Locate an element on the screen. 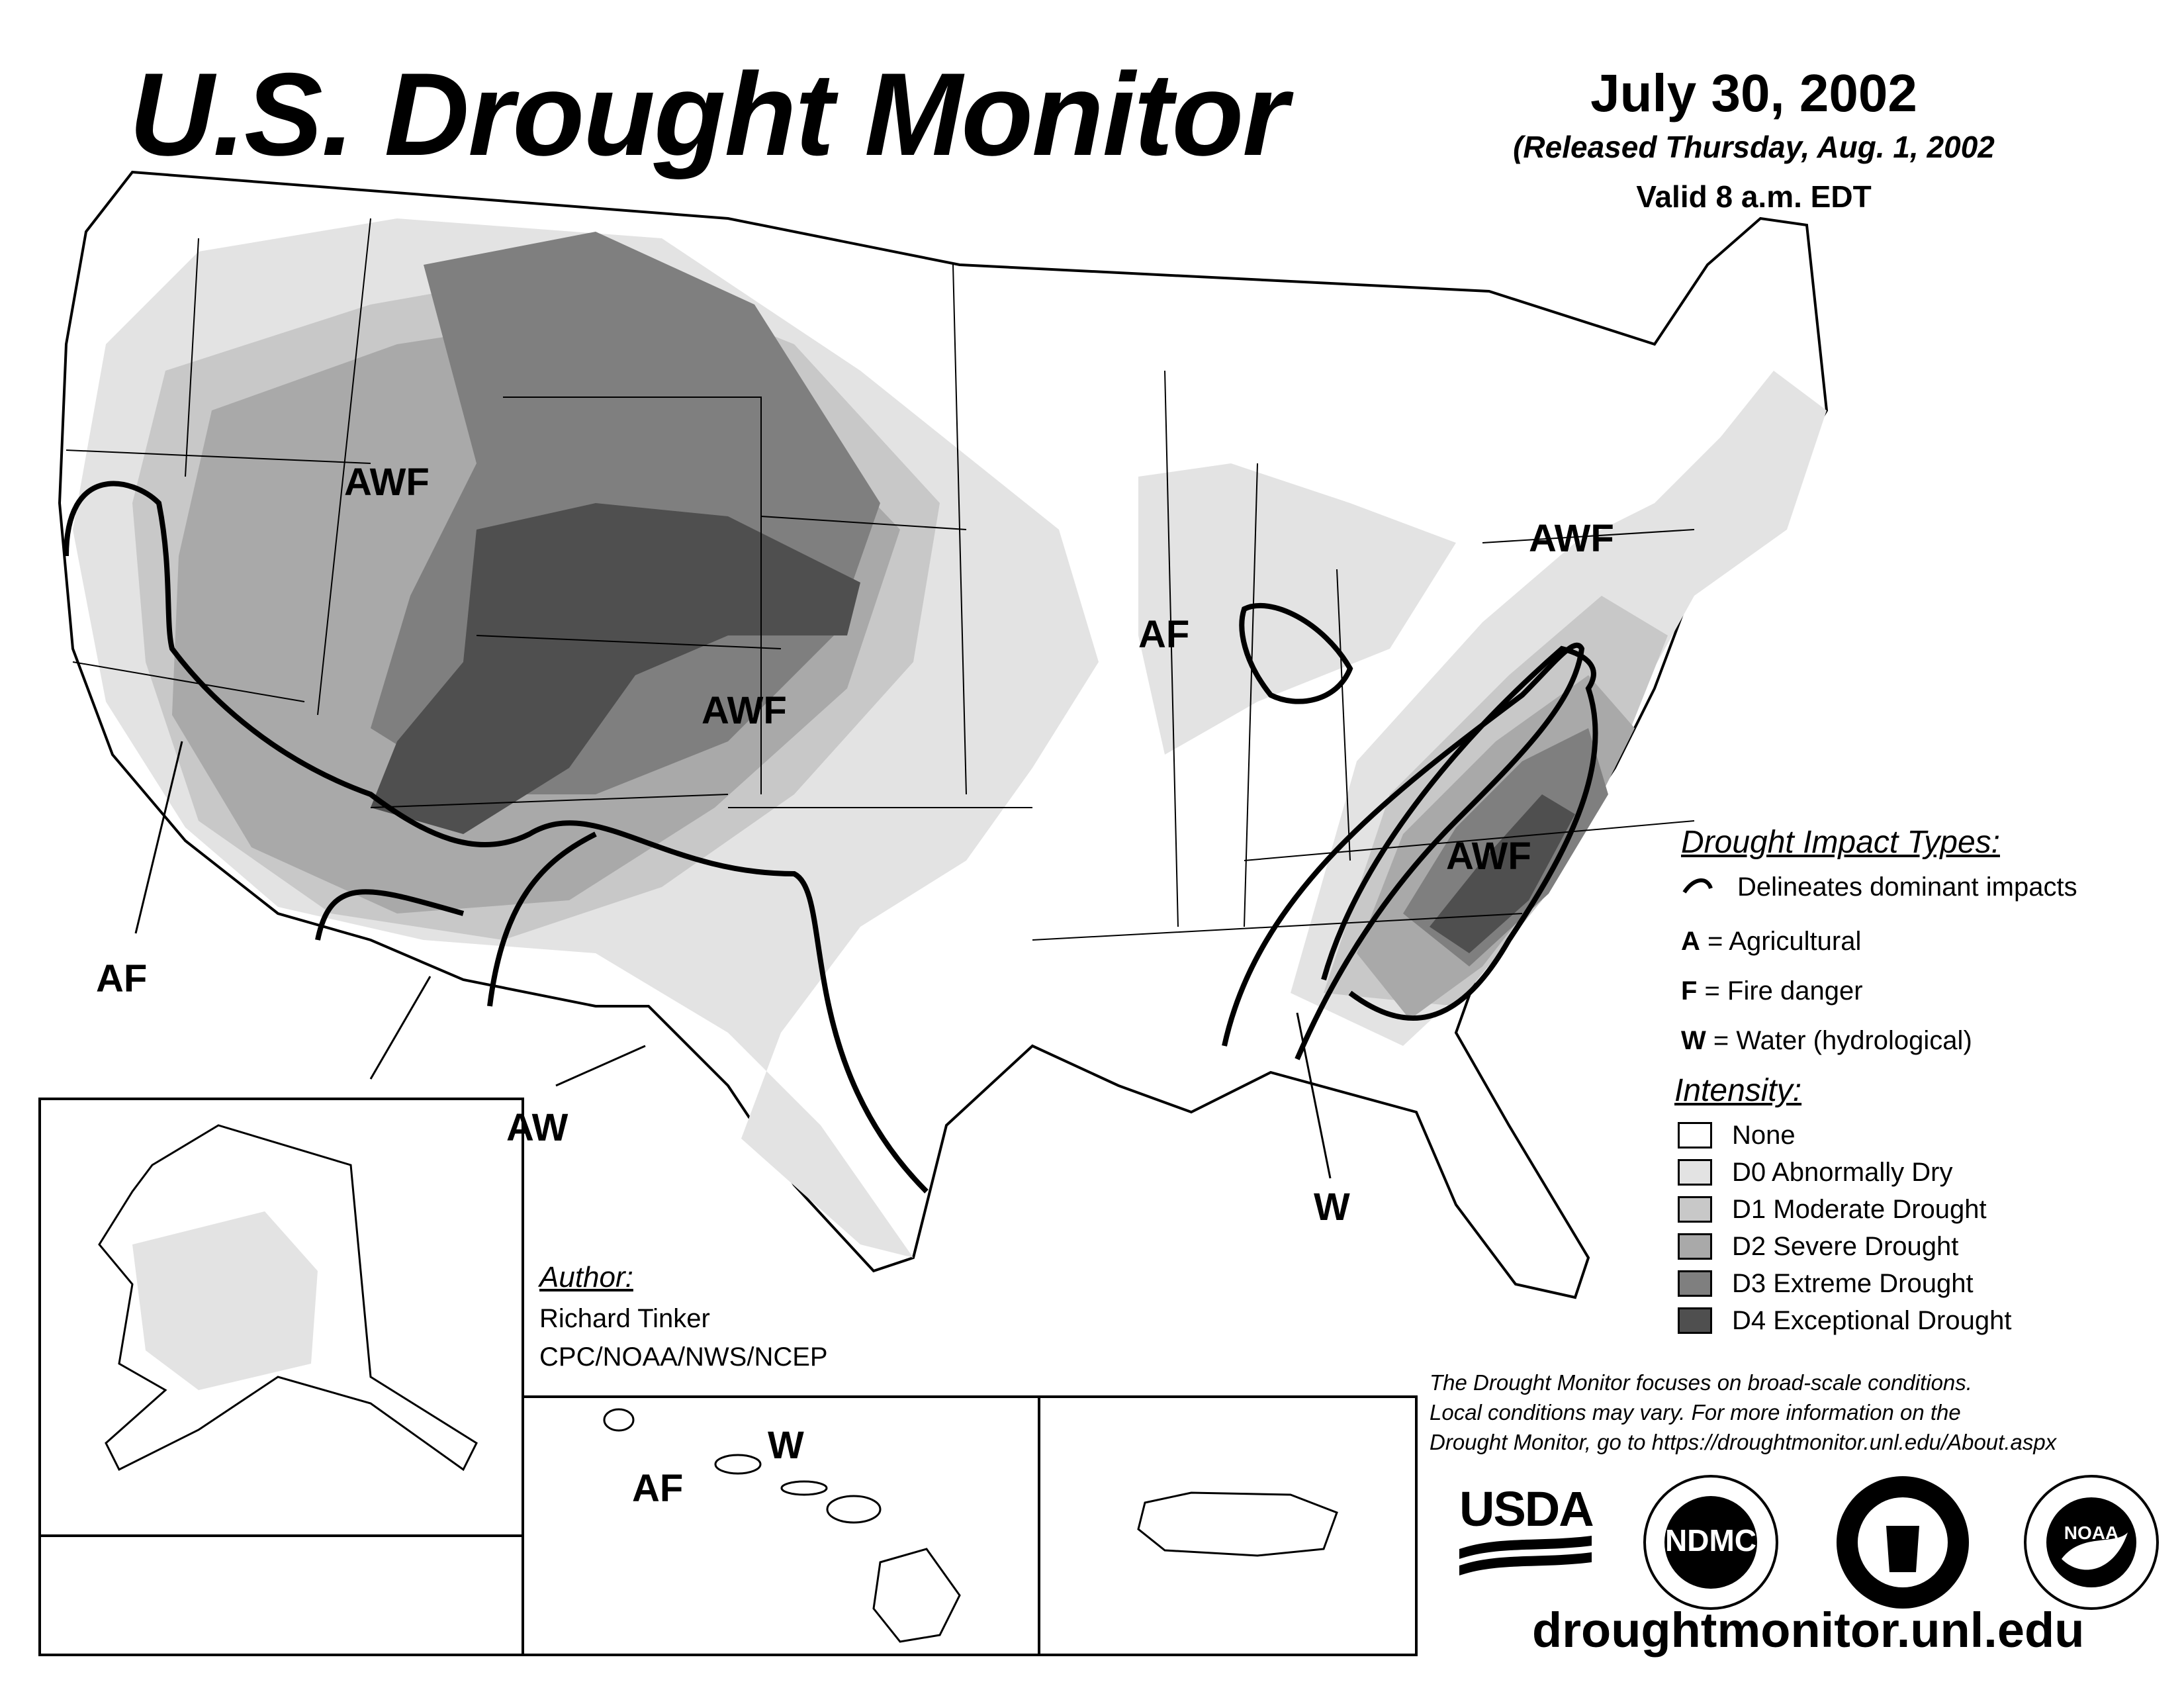  page-title: U.S. Drought Monitor is located at coordinates (709, 114).